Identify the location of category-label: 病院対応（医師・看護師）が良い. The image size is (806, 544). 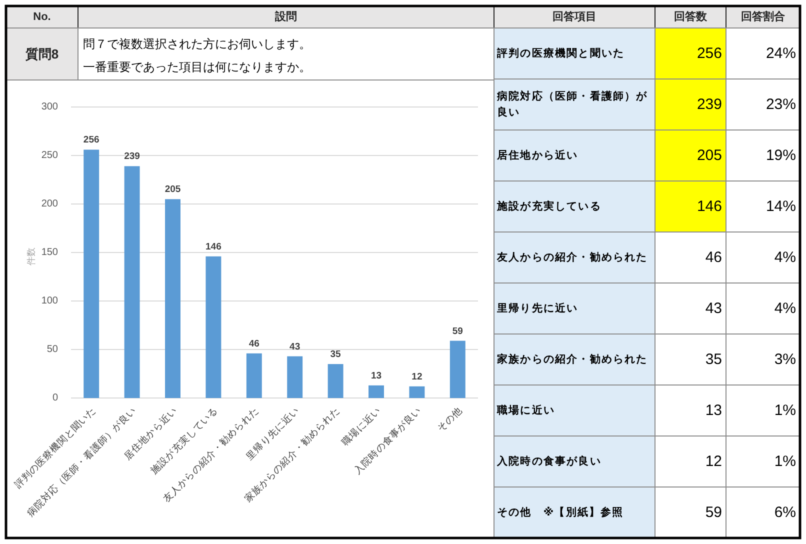
(572, 104).